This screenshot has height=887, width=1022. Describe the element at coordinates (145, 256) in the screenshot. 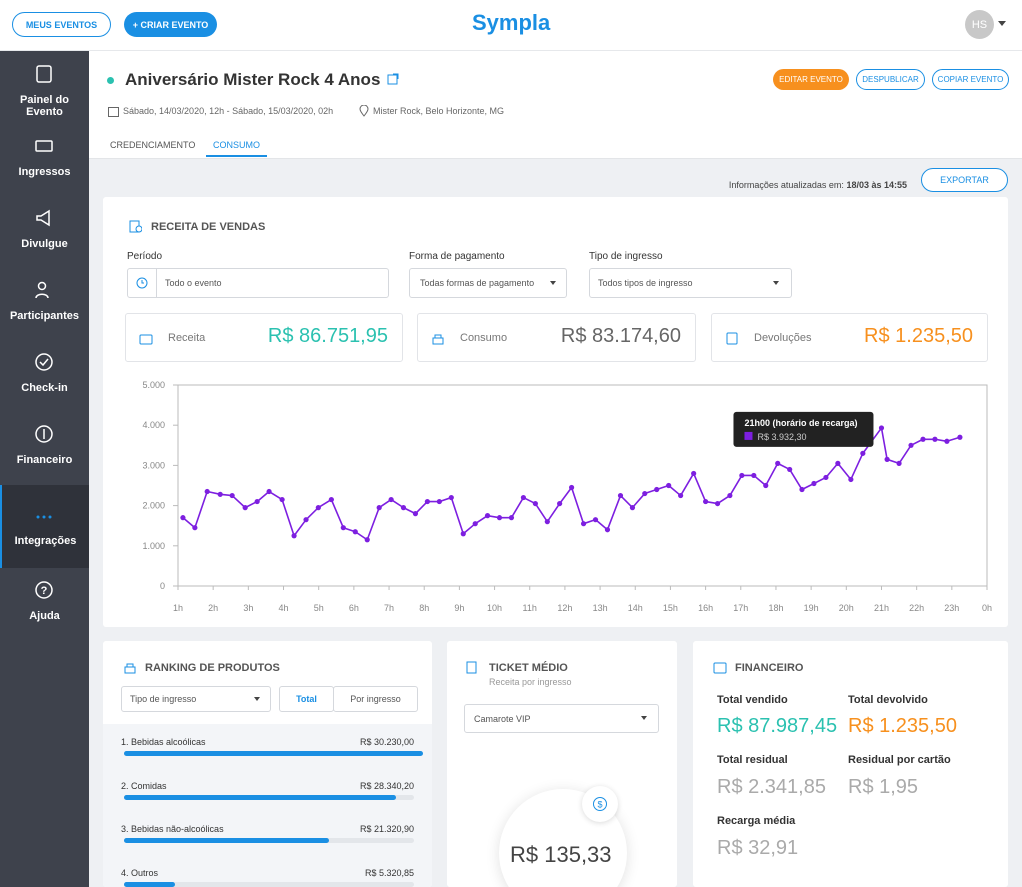

I see `filter-label: Período` at that location.